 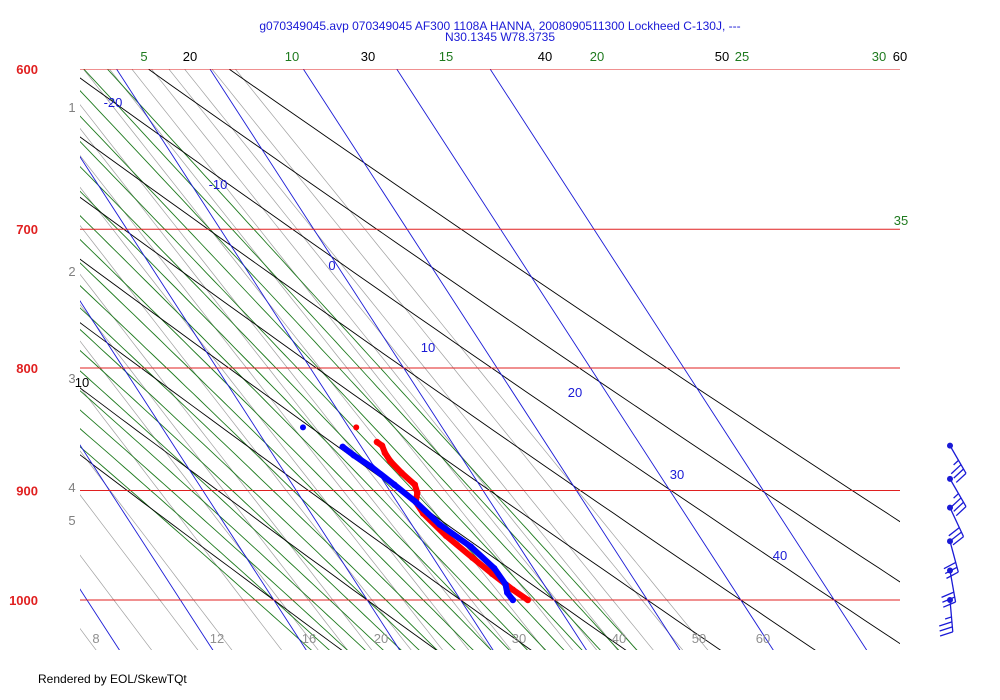 What do you see at coordinates (82, 382) in the screenshot?
I see `dry-adiabat-label: 10` at bounding box center [82, 382].